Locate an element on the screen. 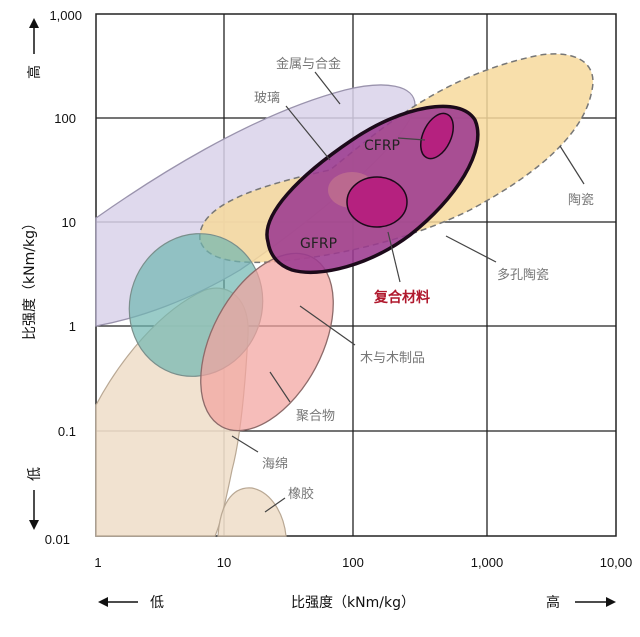 This screenshot has width=640, height=637. y-high-arrow: 高 is located at coordinates (34, 48).